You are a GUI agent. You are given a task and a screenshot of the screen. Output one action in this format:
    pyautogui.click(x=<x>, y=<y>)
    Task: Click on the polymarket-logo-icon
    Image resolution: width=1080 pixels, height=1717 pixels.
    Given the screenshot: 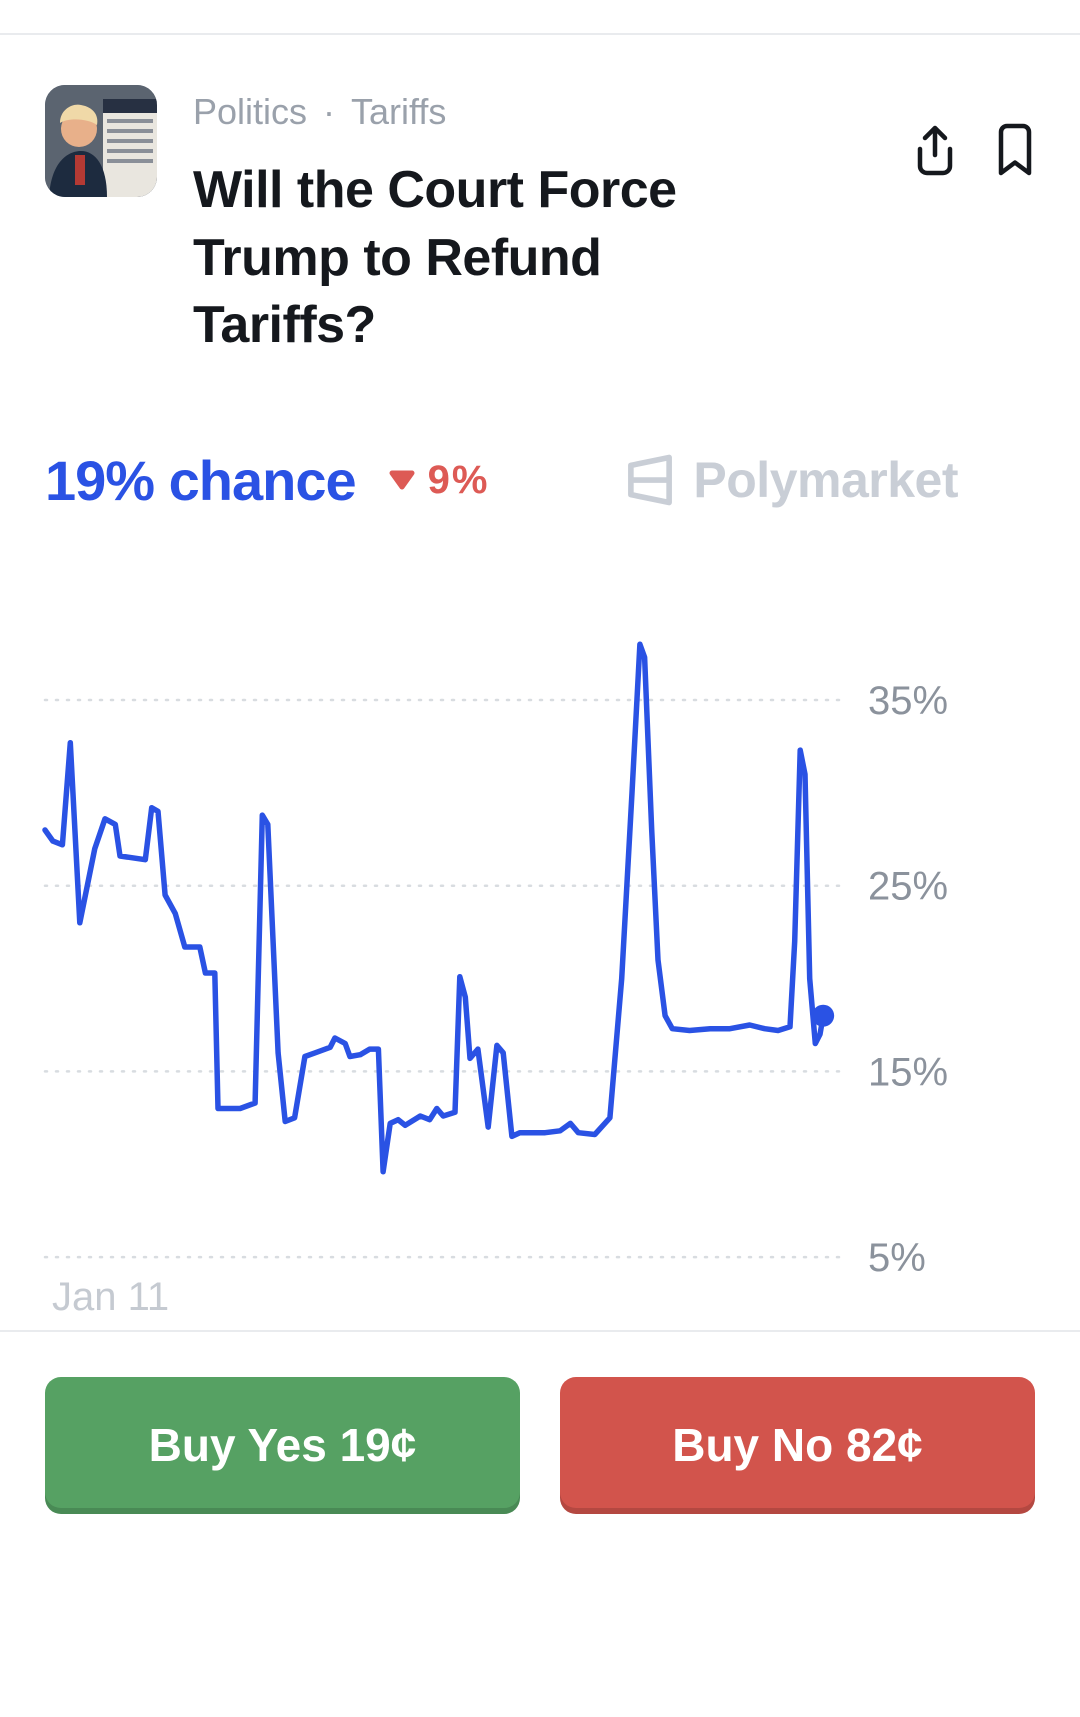 What is the action you would take?
    pyautogui.click(x=650, y=480)
    